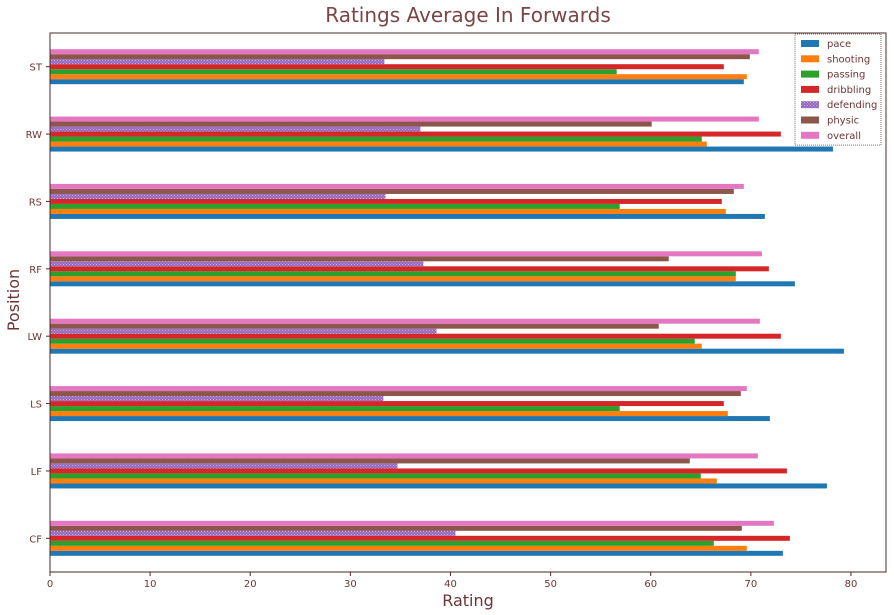 This screenshot has height=615, width=894. I want to click on legend-label-overall: overall, so click(844, 136).